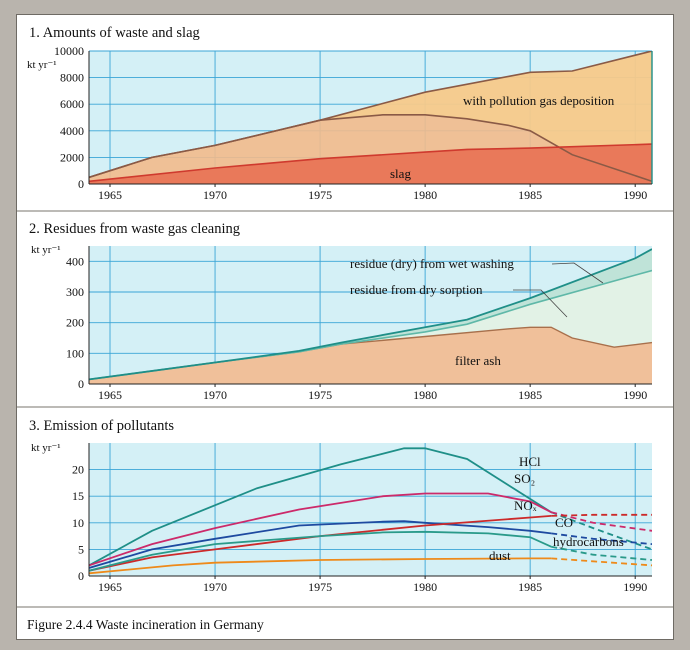  What do you see at coordinates (500, 555) in the screenshot?
I see `label-dust: dust` at bounding box center [500, 555].